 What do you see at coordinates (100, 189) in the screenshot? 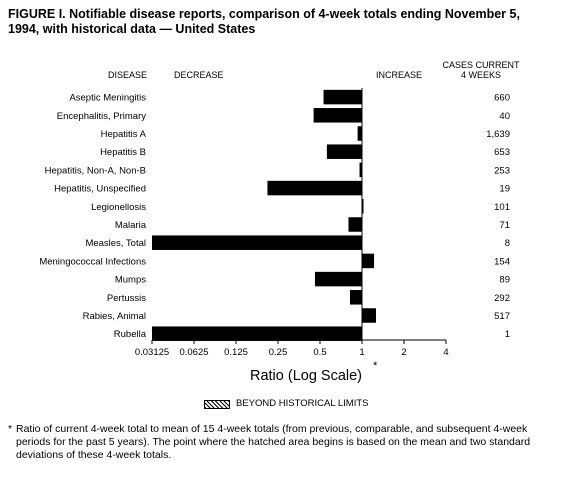
I see `category-label: Hepatitis, Unspecified` at bounding box center [100, 189].